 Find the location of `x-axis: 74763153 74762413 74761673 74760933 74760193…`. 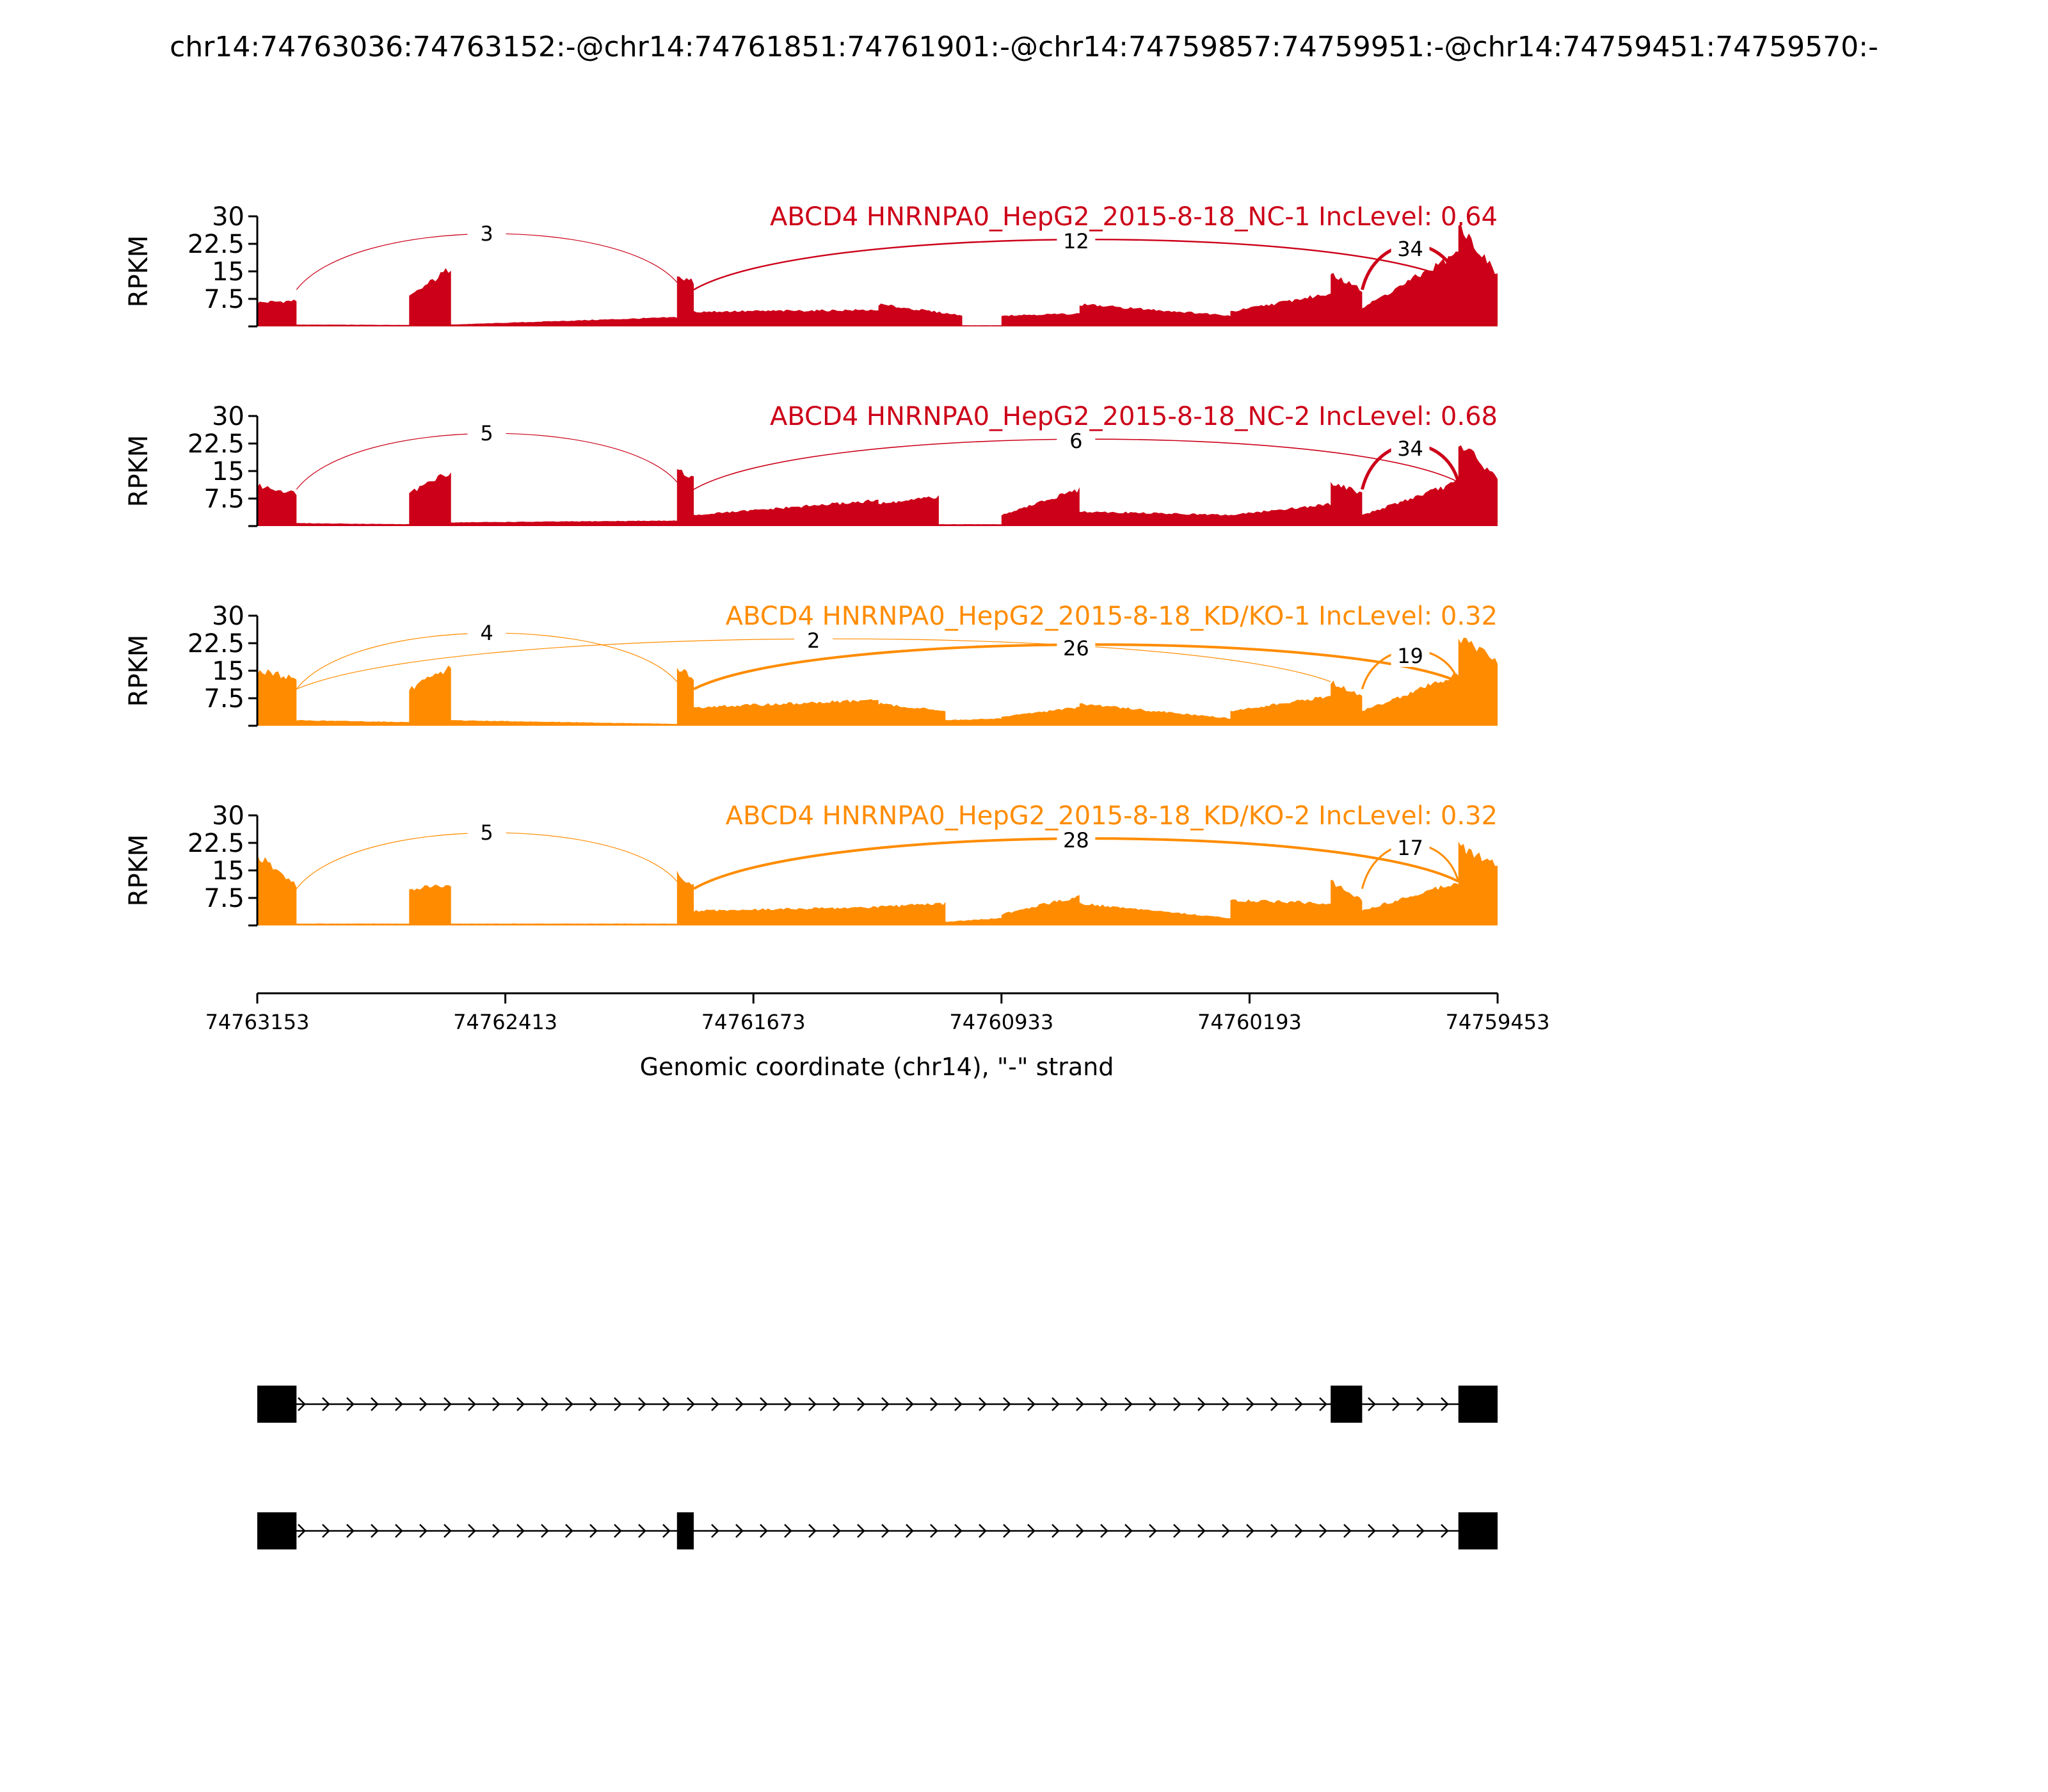

x-axis: 74763153 74762413 74761673 74760933 74760193… is located at coordinates (877, 1013).